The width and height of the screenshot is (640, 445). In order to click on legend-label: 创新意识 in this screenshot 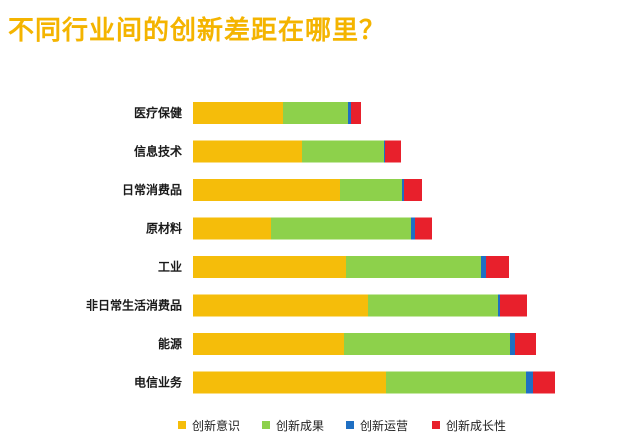, I will do `click(216, 425)`.